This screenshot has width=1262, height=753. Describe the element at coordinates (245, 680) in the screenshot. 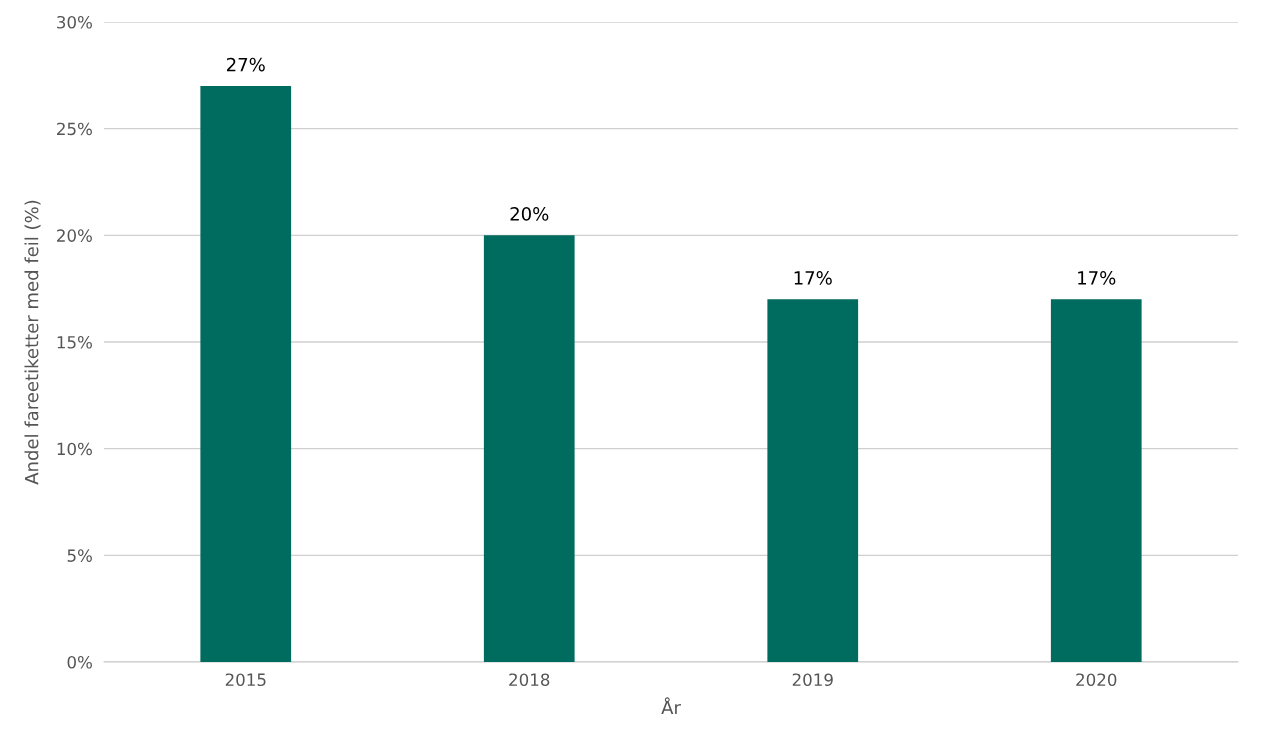

I see `x-tick-label: 2015` at that location.